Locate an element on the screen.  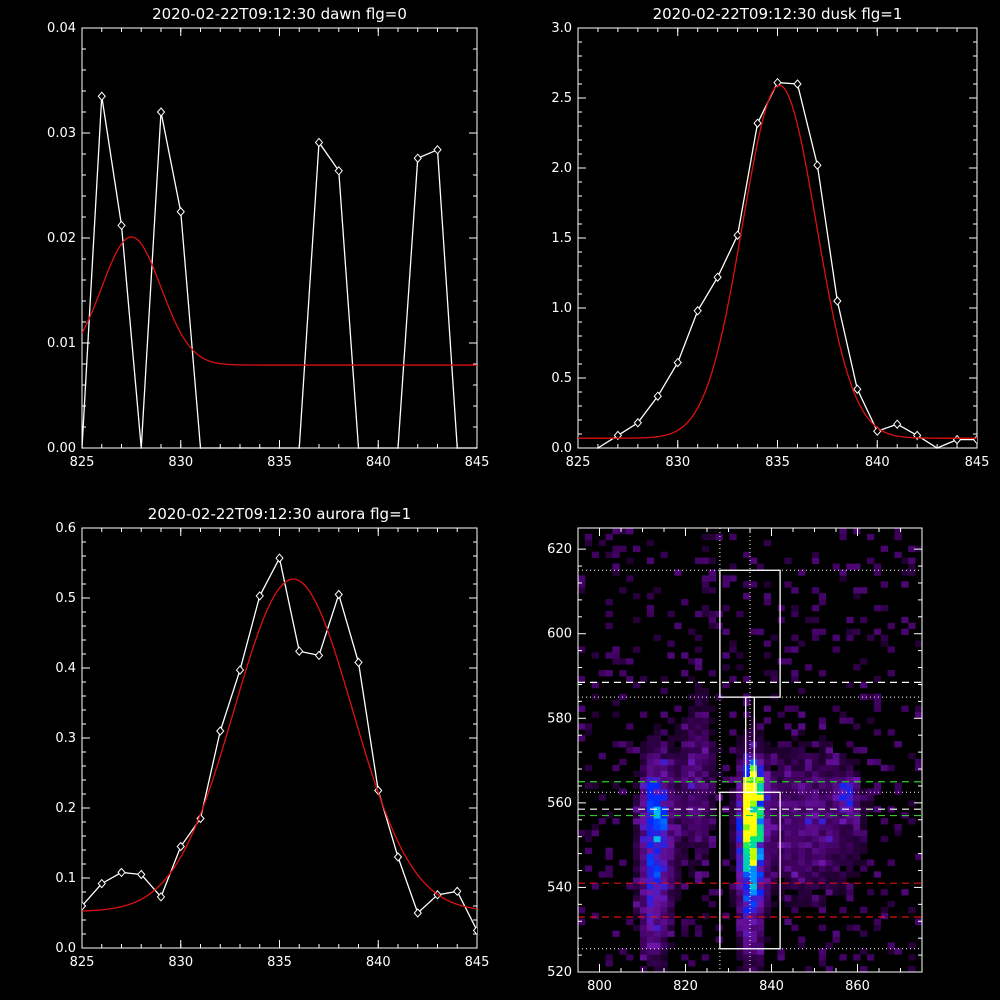
y-tick-label: 580 is located at coordinates (559, 718).